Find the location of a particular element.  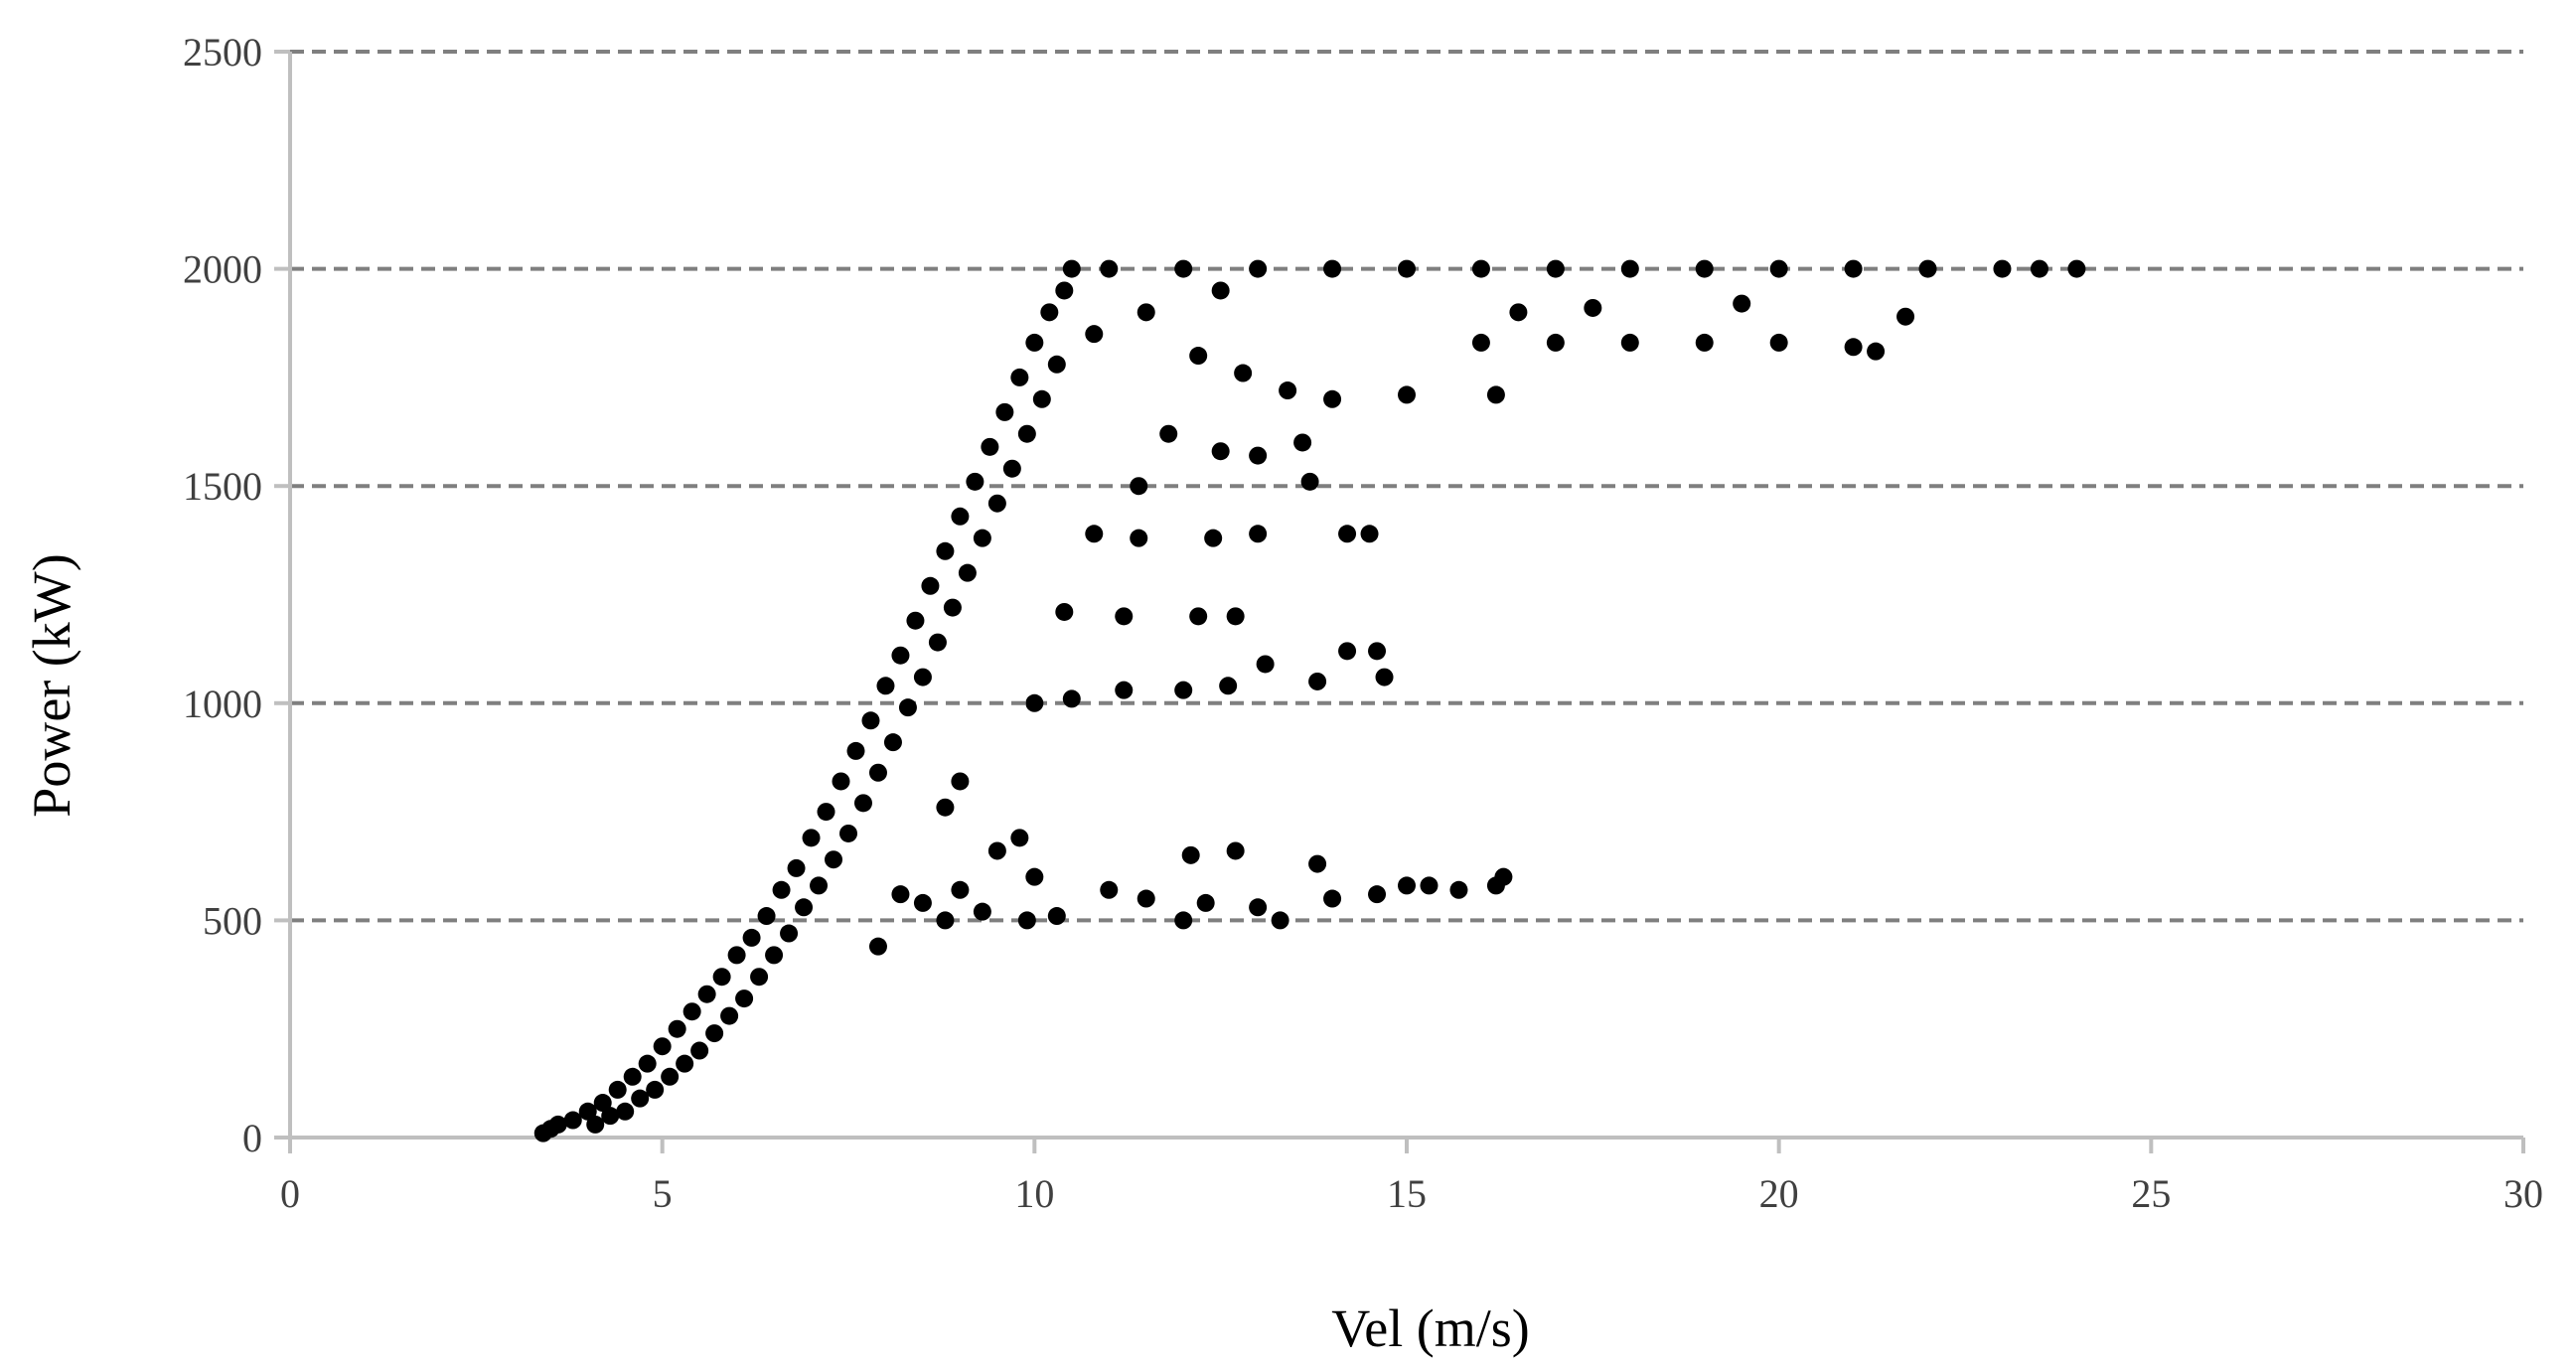

x-tick-label-10: 10 is located at coordinates (1034, 1193).